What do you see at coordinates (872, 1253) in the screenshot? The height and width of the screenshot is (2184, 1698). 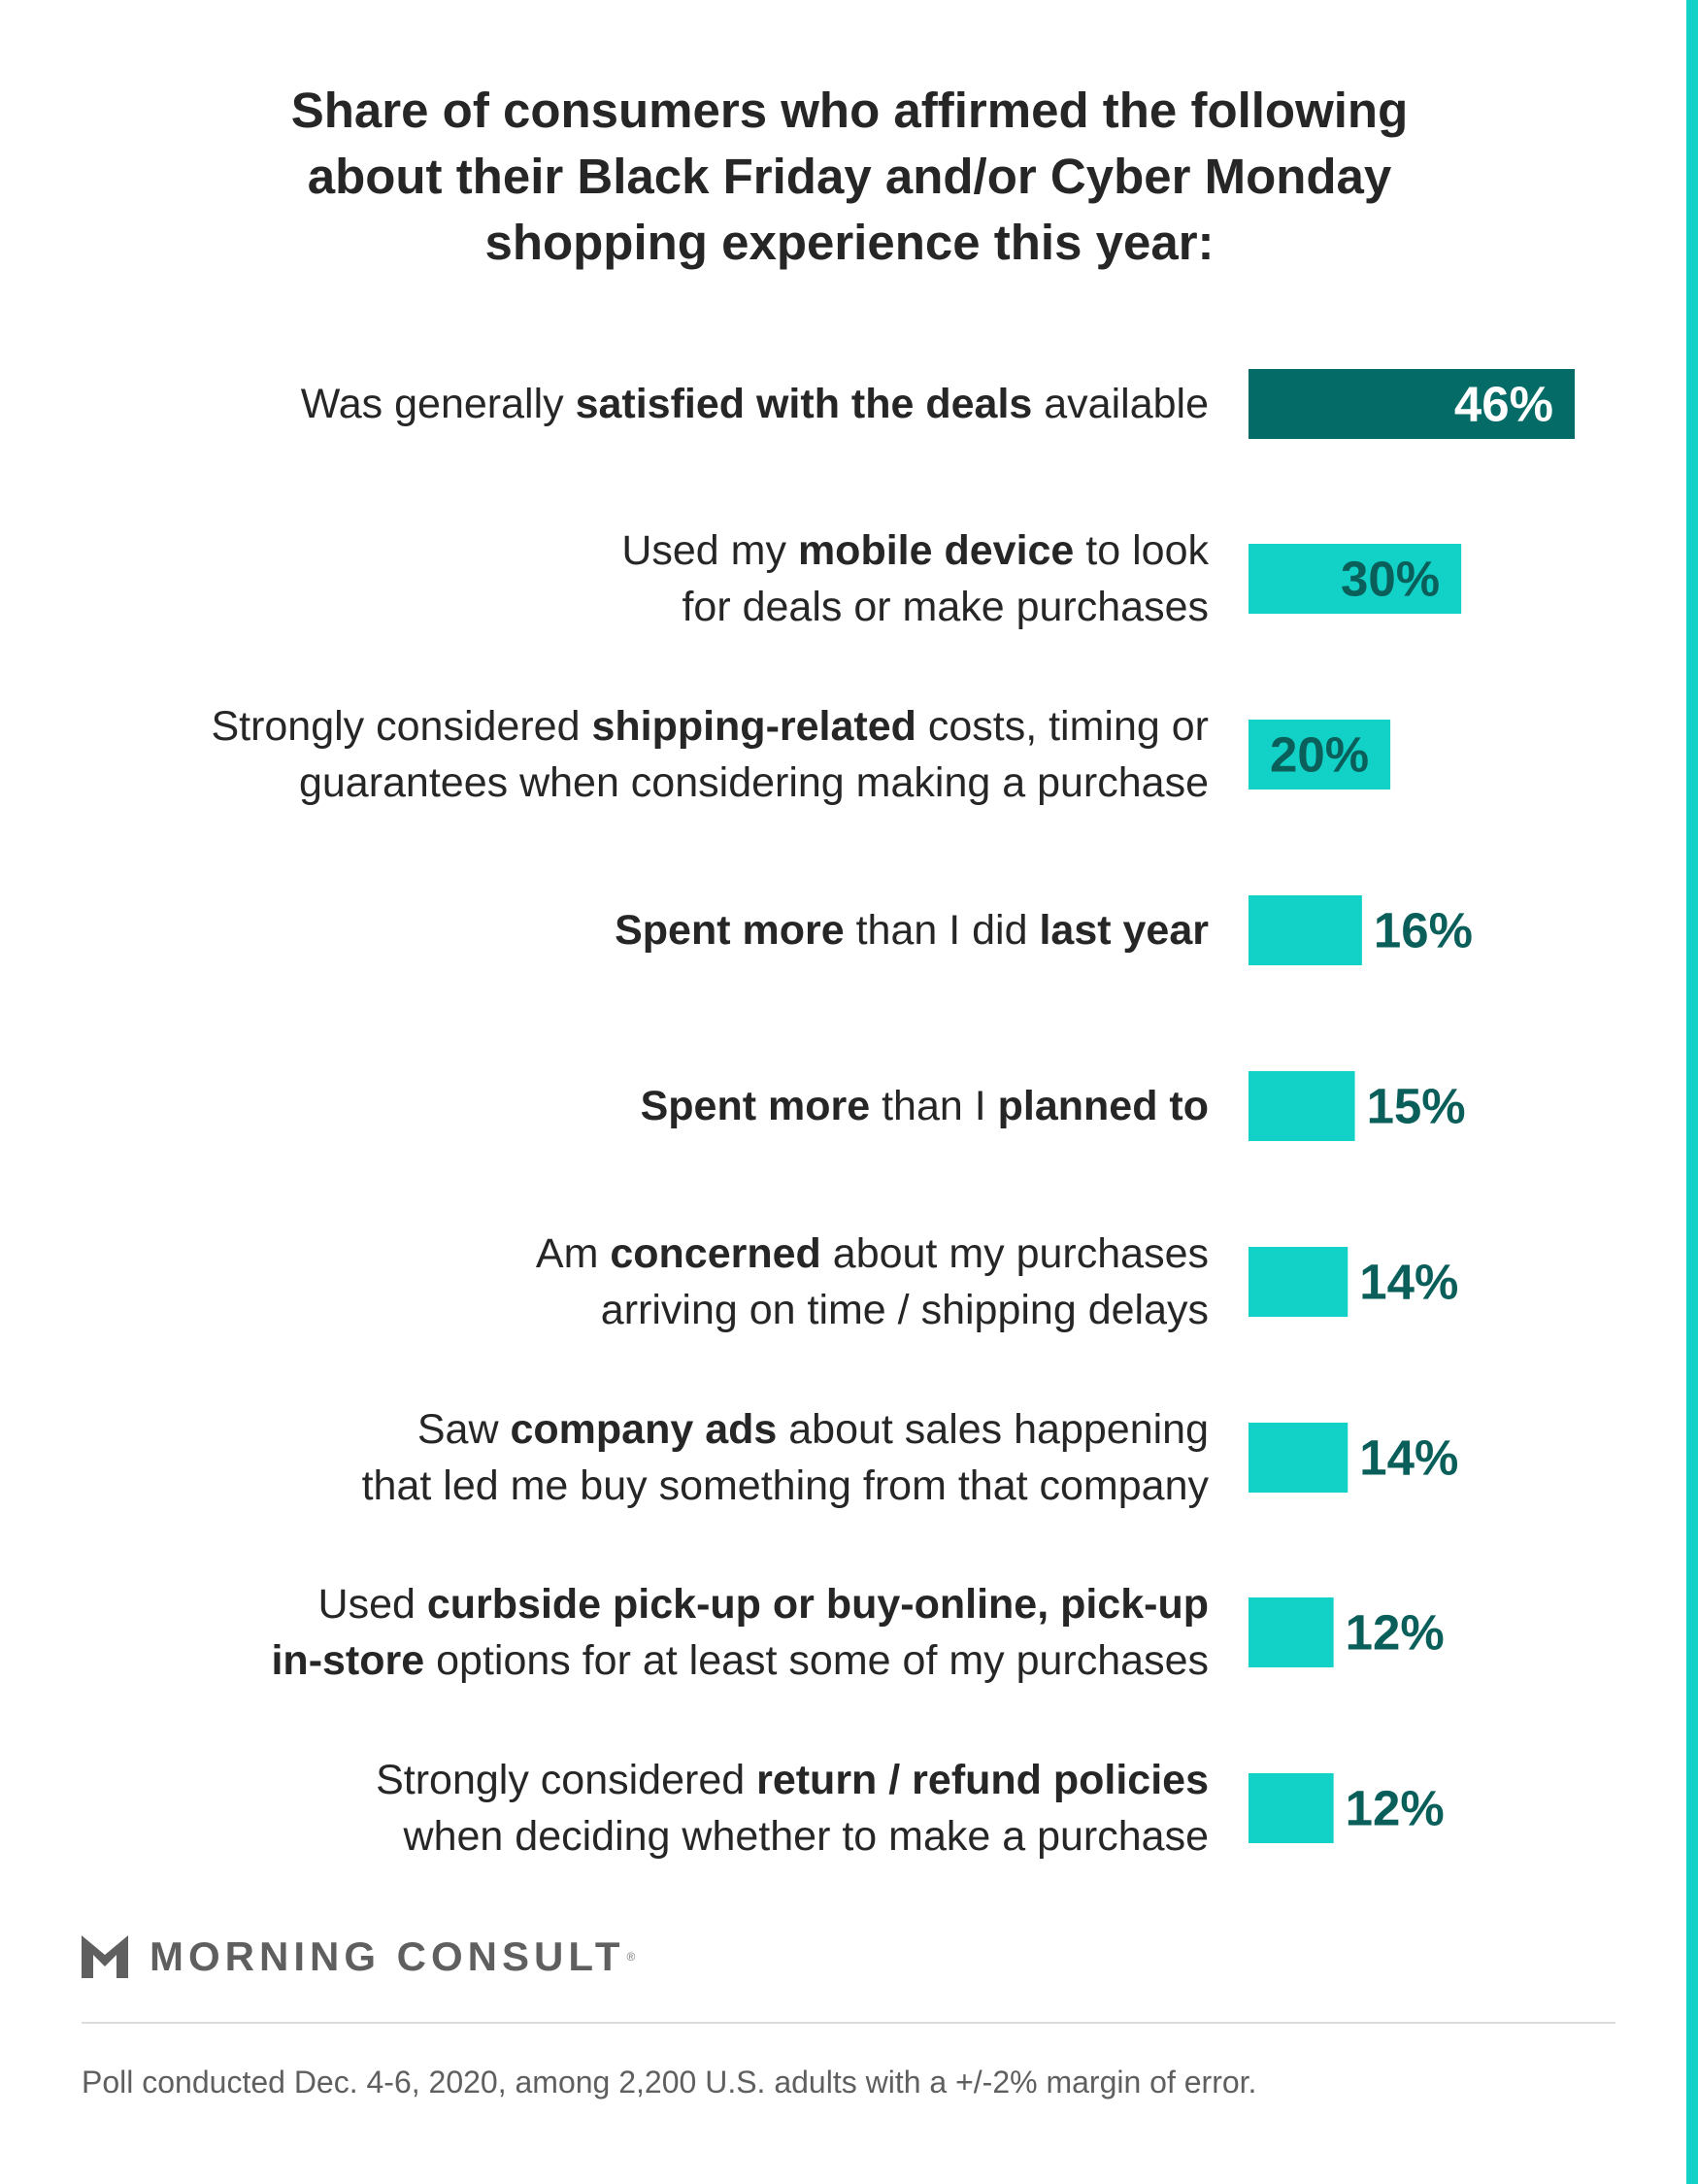 I see `category-label-line: Am concerned about my purchases` at bounding box center [872, 1253].